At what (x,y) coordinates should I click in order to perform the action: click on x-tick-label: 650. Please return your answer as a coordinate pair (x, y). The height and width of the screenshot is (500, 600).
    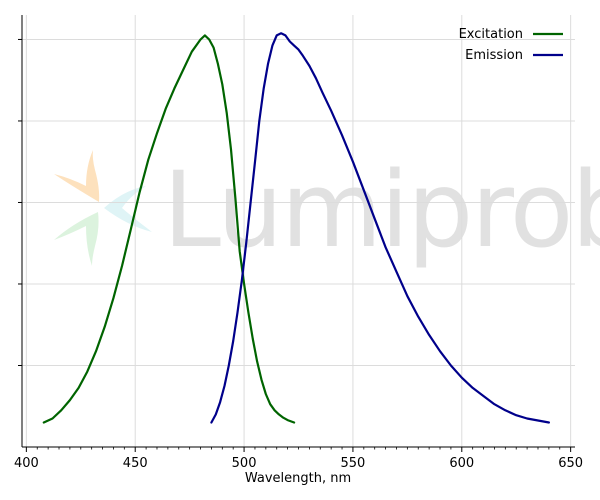
    Looking at the image, I should click on (570, 463).